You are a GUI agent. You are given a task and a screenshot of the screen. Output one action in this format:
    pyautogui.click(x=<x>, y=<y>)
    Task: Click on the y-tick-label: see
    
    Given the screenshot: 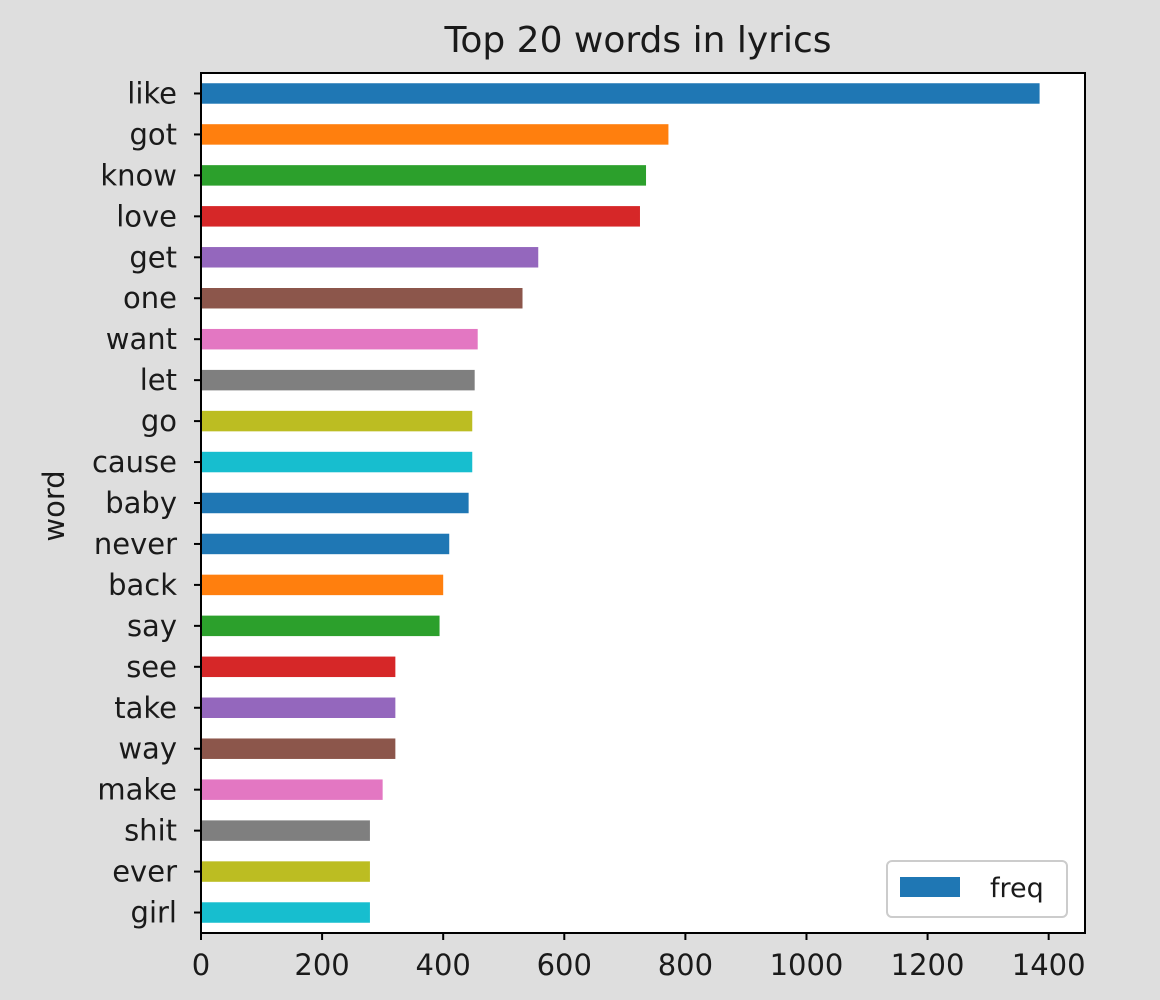 What is the action you would take?
    pyautogui.click(x=151, y=667)
    